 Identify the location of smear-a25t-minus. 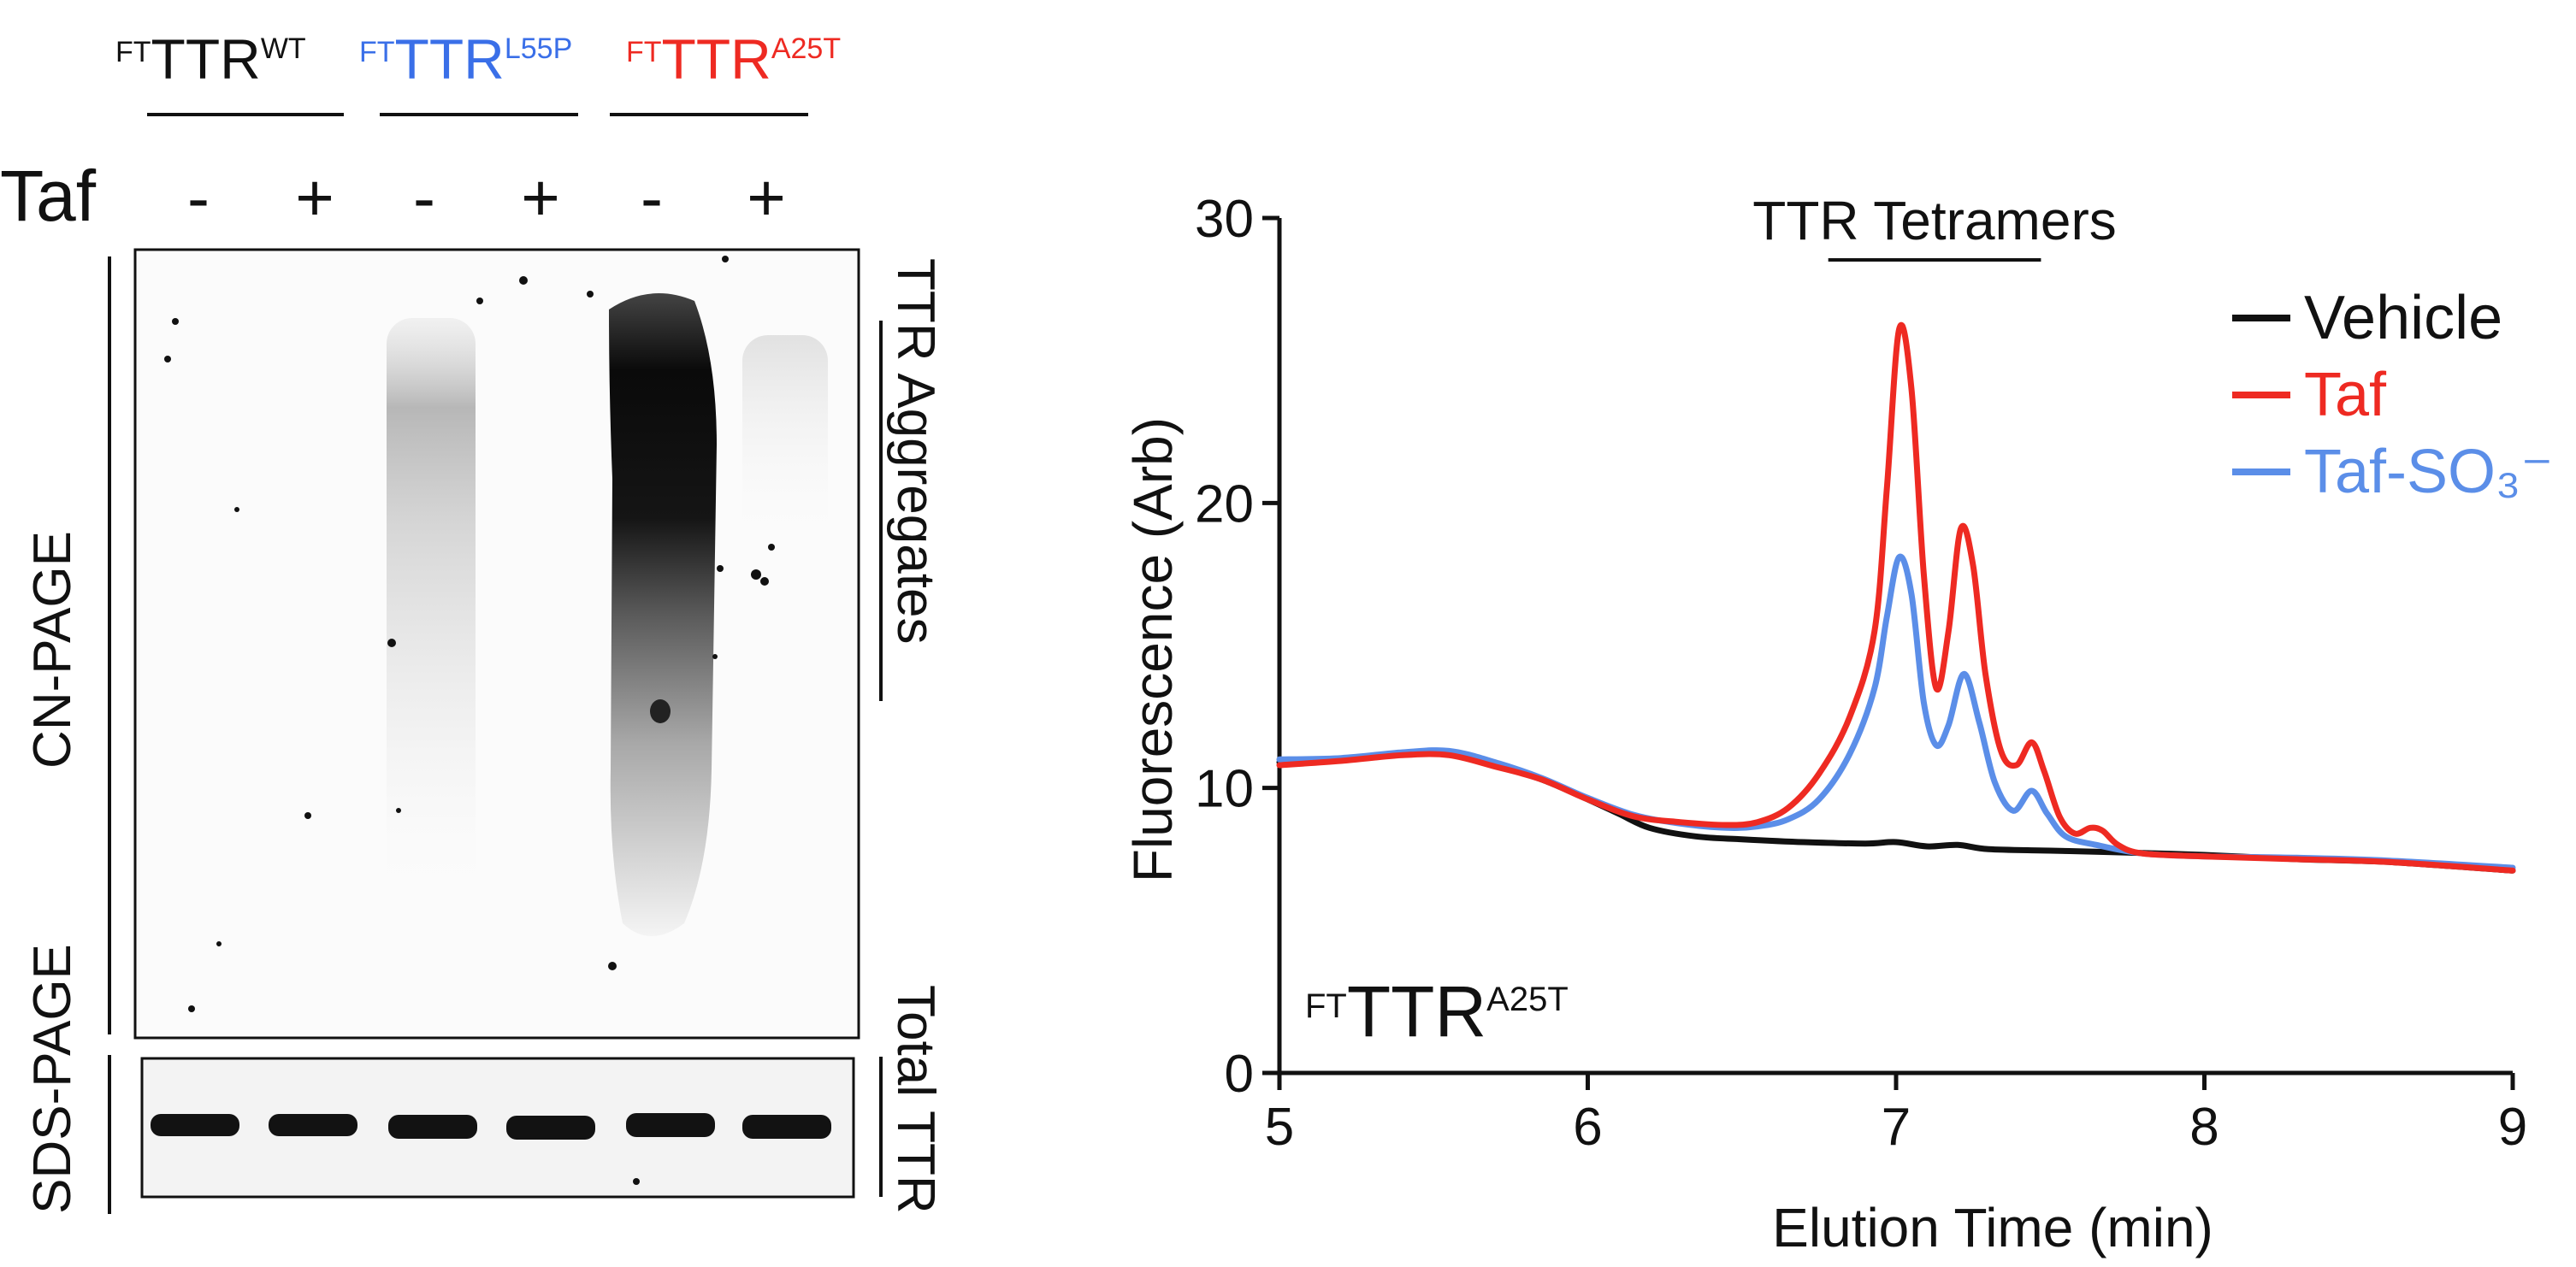
(663, 614).